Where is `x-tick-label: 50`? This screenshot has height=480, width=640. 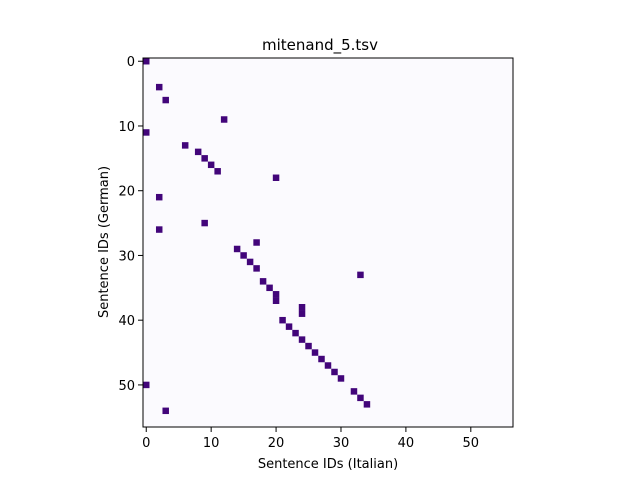 x-tick-label: 50 is located at coordinates (471, 443).